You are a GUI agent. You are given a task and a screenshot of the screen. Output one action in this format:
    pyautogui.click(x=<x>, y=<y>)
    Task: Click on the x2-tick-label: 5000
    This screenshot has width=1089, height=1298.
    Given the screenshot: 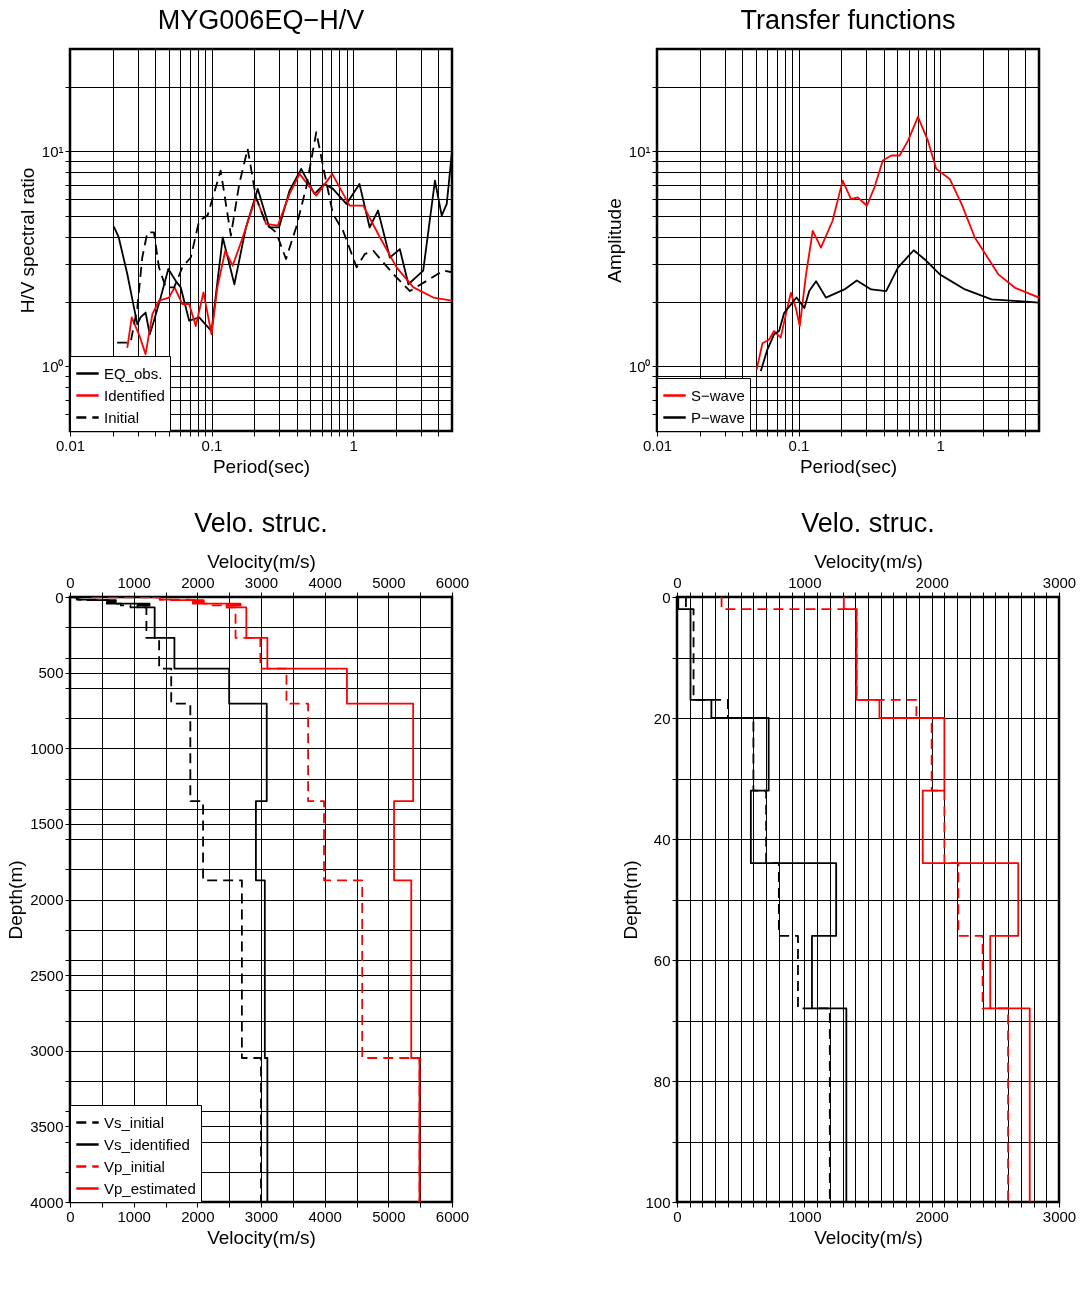 What is the action you would take?
    pyautogui.click(x=389, y=582)
    